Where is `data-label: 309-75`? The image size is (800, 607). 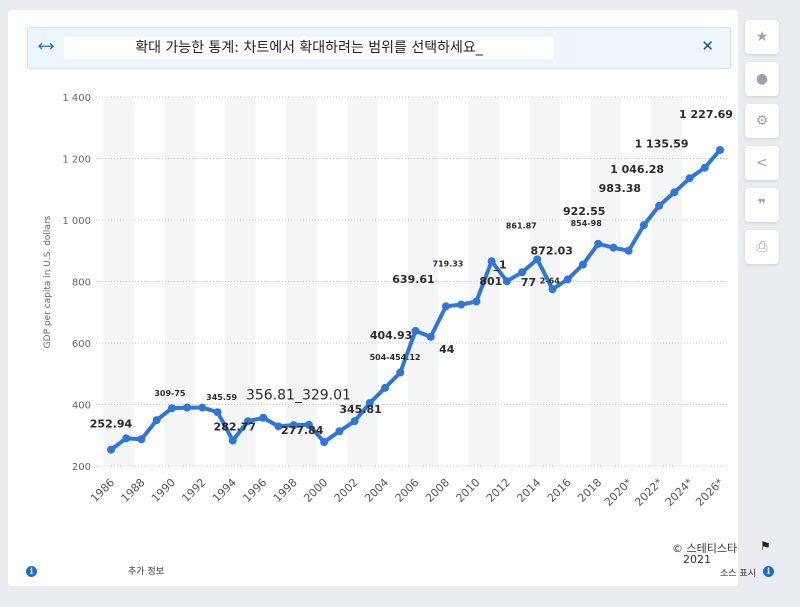
data-label: 309-75 is located at coordinates (170, 393).